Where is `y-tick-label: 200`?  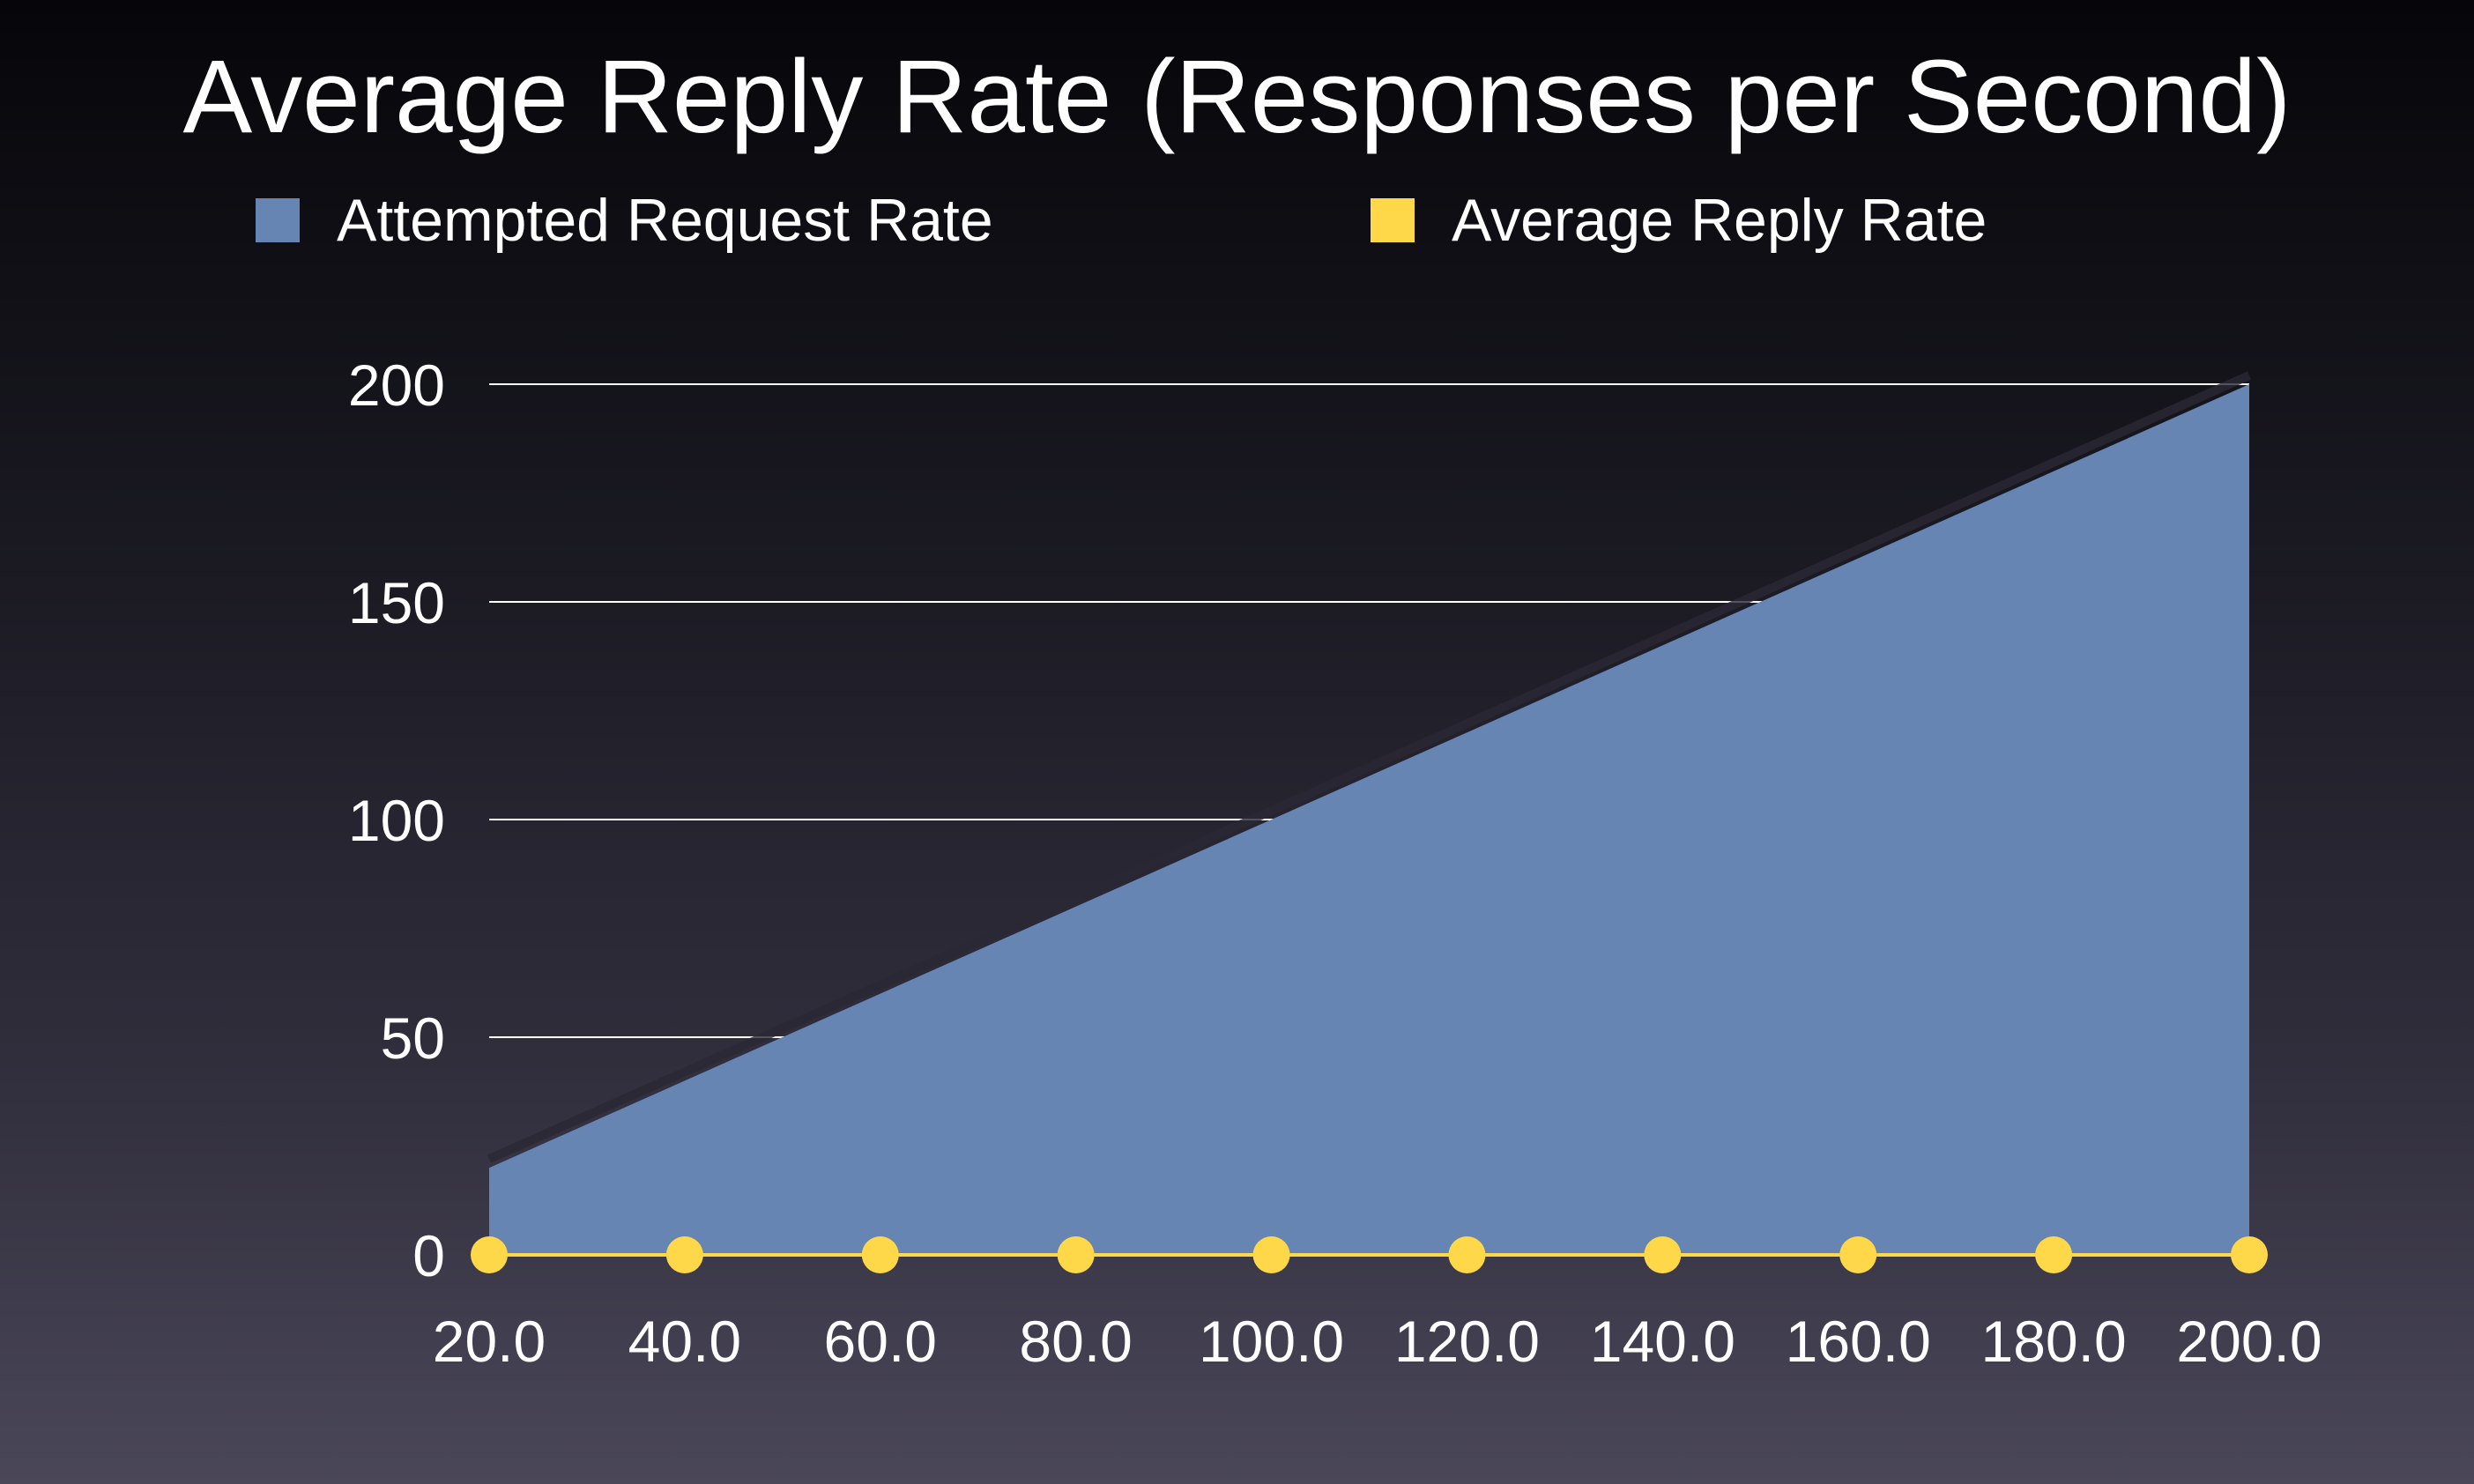 y-tick-label: 200 is located at coordinates (396, 385).